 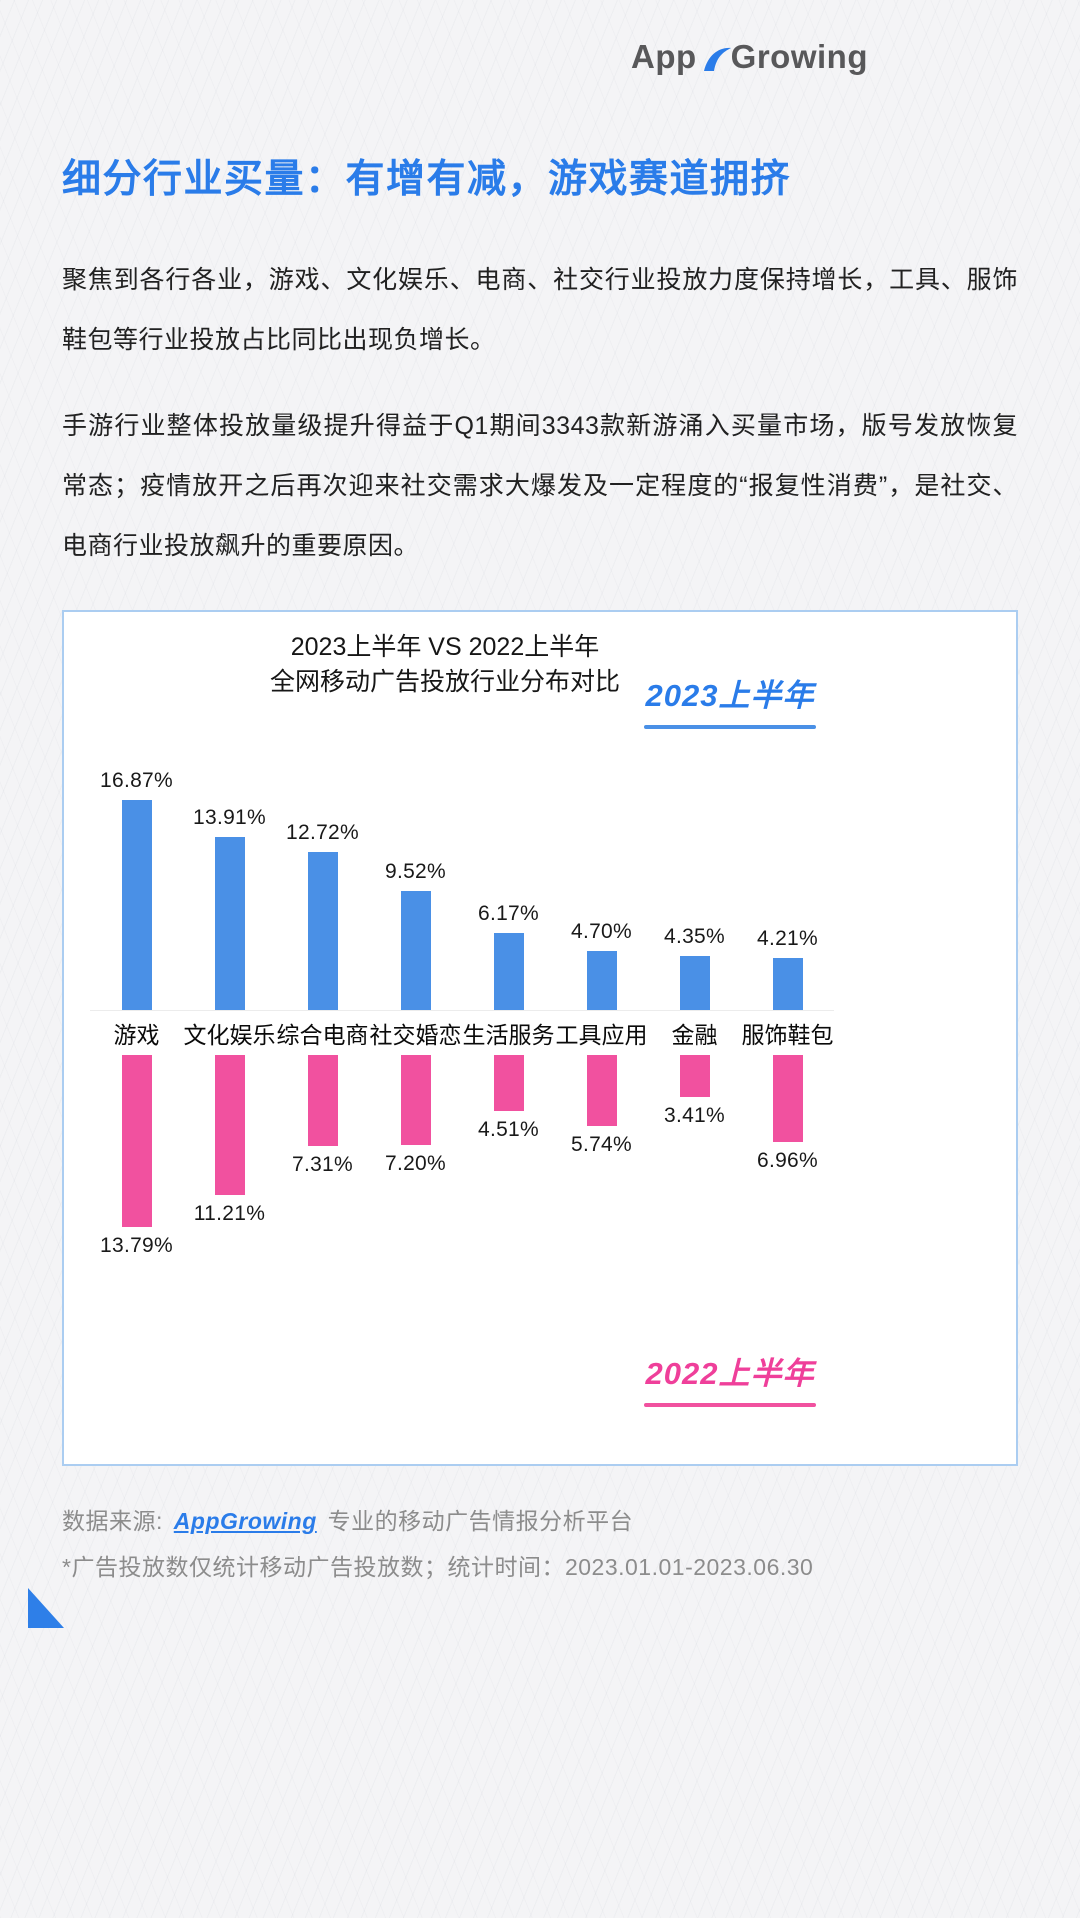 I want to click on category-label: 文化娱乐, so click(x=229, y=1035).